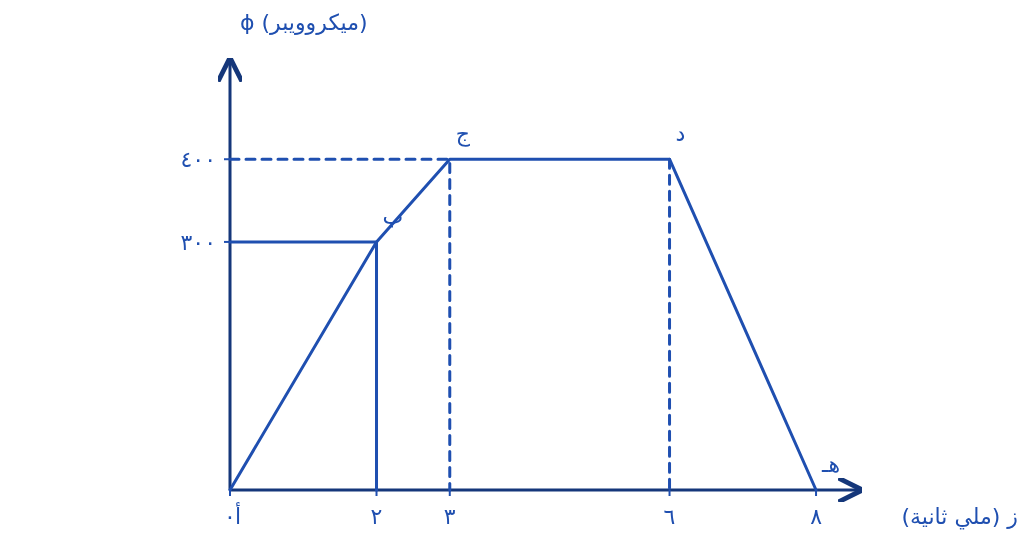  Describe the element at coordinates (831, 464) in the screenshot. I see `annotation: هـ` at that location.